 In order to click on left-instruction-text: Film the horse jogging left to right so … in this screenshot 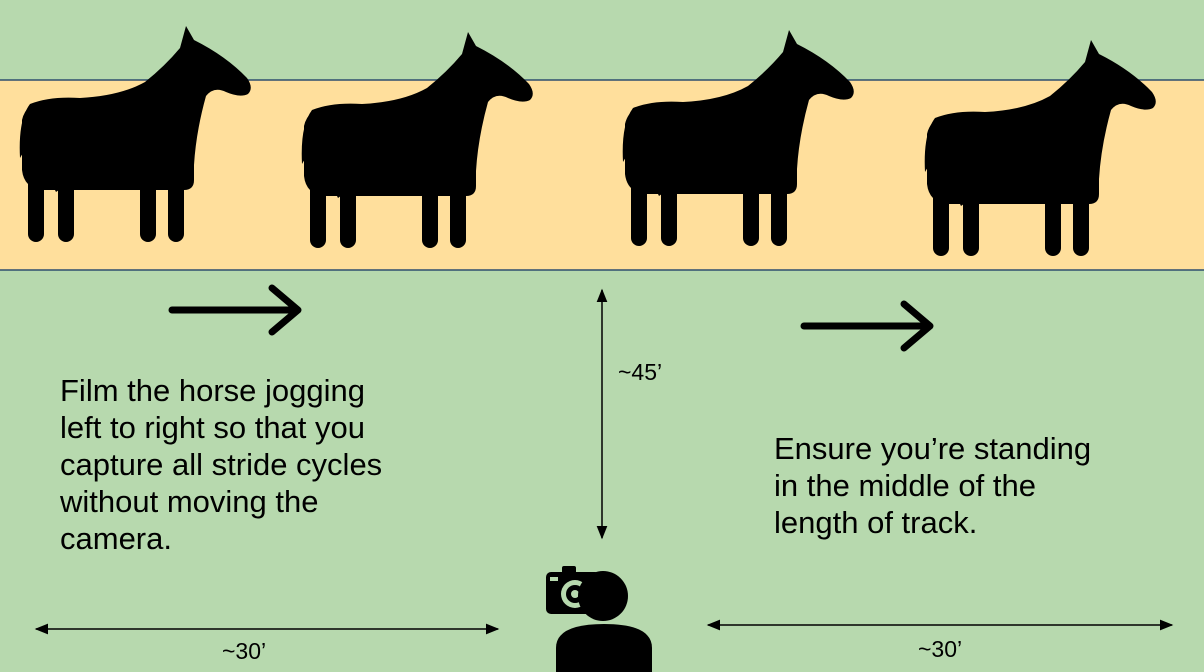, I will do `click(221, 464)`.